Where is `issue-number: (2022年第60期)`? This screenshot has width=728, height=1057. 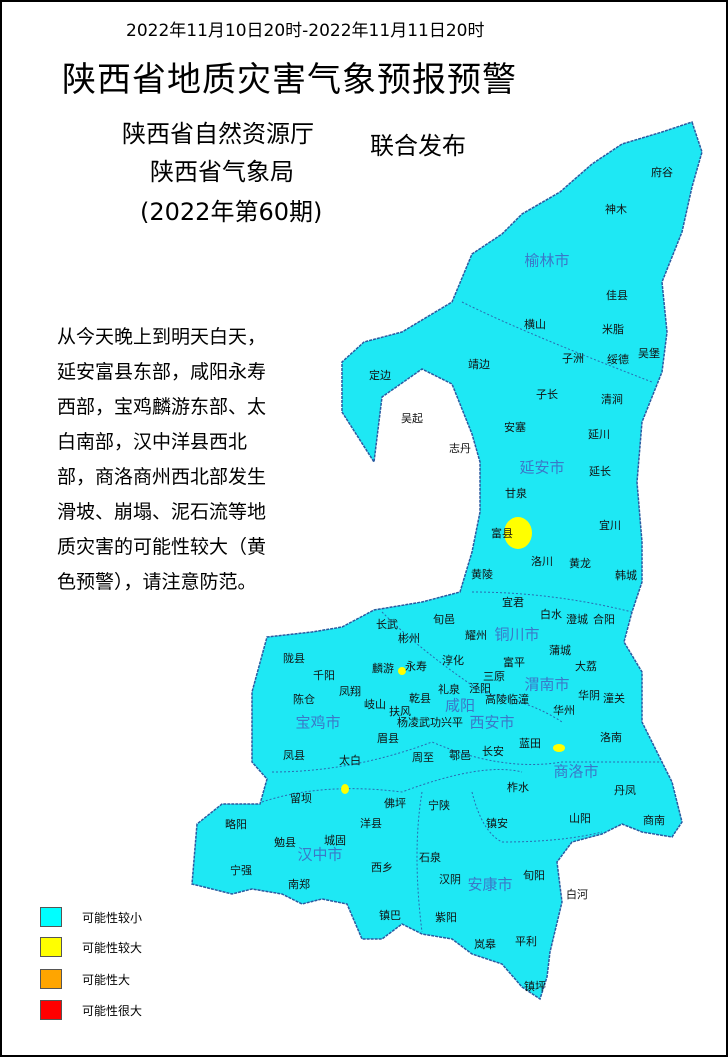 issue-number: (2022年第60期) is located at coordinates (231, 212).